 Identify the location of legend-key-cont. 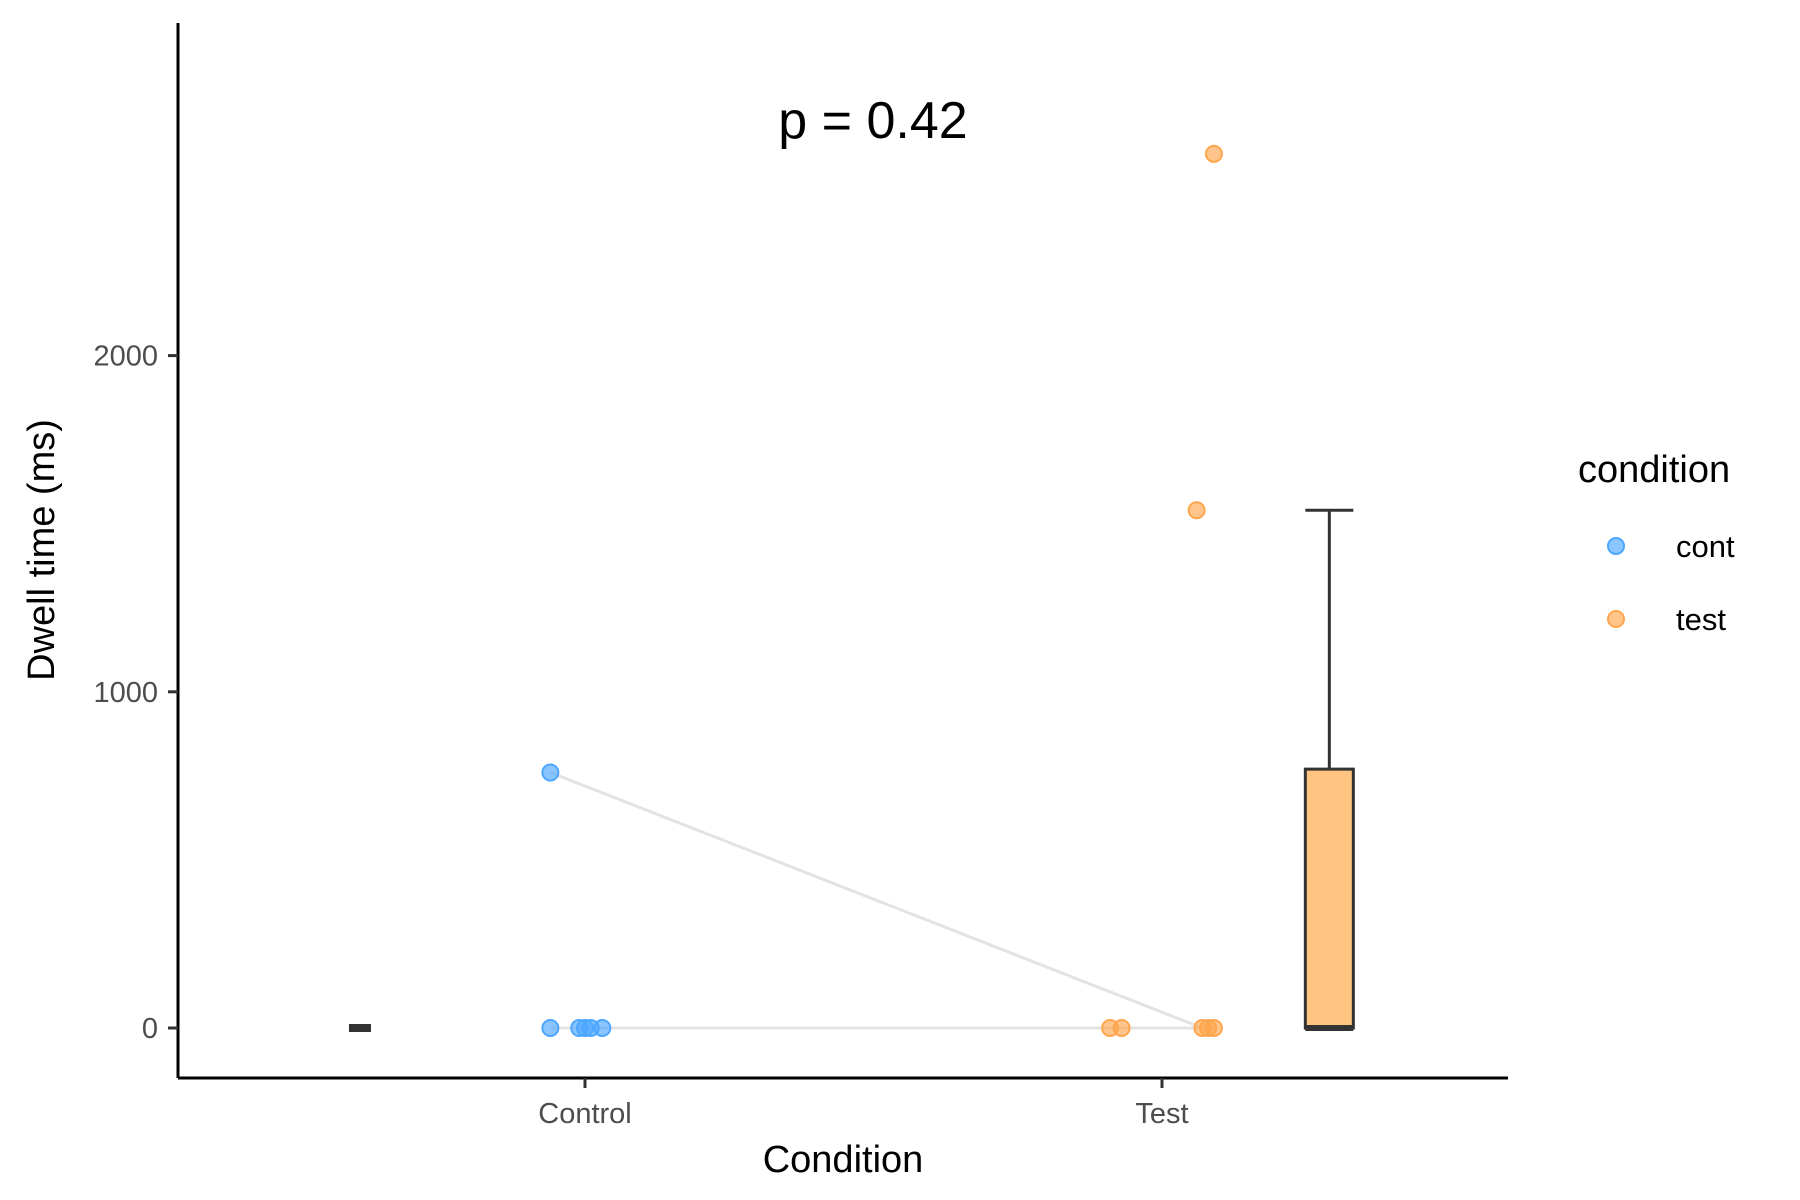
(1616, 546).